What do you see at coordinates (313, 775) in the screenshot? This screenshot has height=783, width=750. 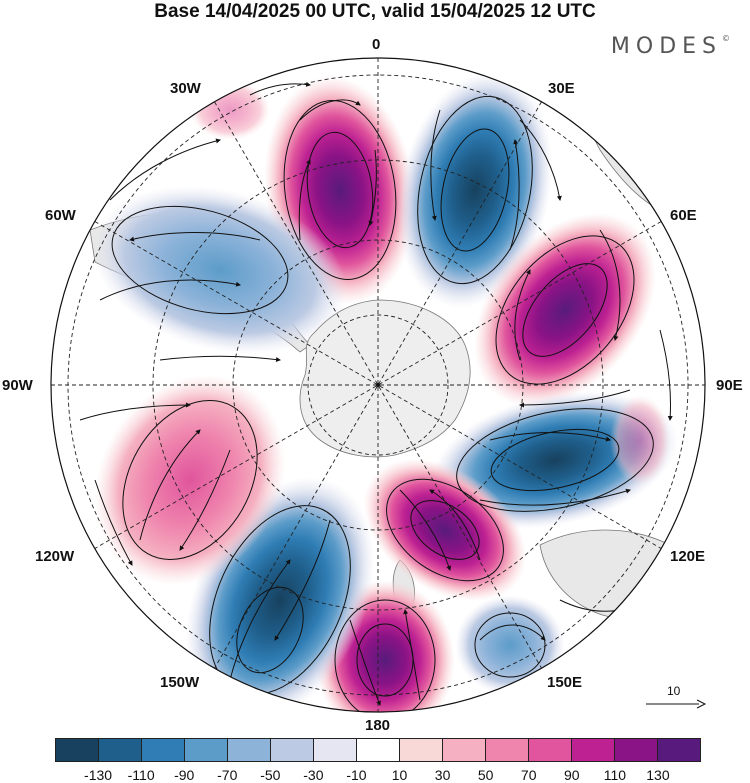 I see `colorbar-tick-label: -30` at bounding box center [313, 775].